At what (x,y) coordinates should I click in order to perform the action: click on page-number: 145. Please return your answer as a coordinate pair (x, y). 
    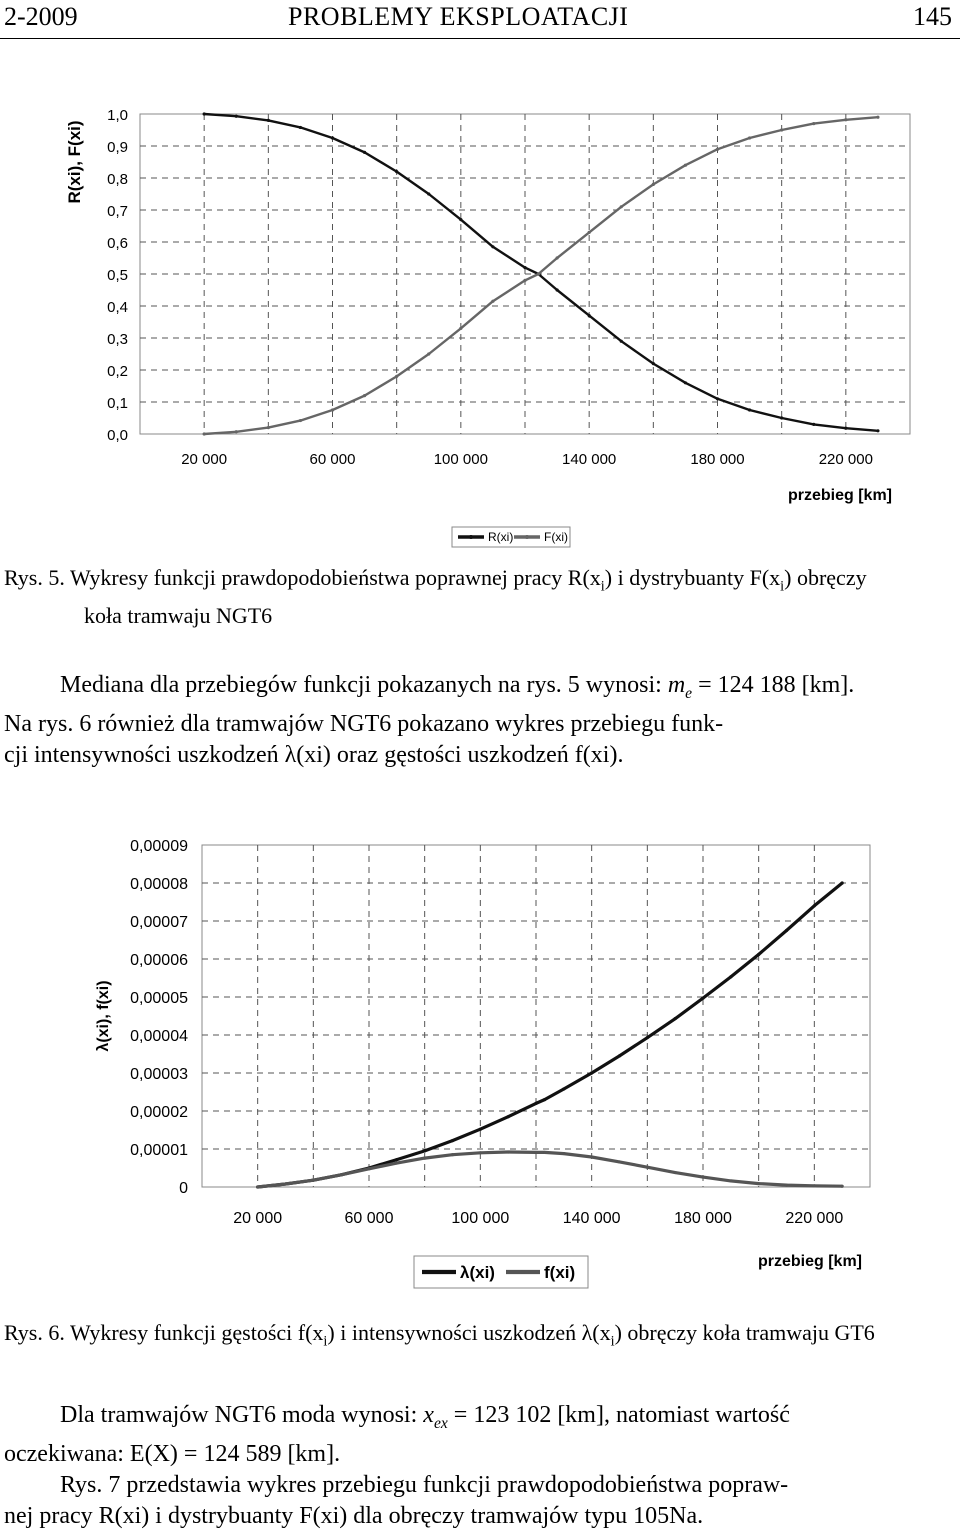
    Looking at the image, I should click on (932, 16).